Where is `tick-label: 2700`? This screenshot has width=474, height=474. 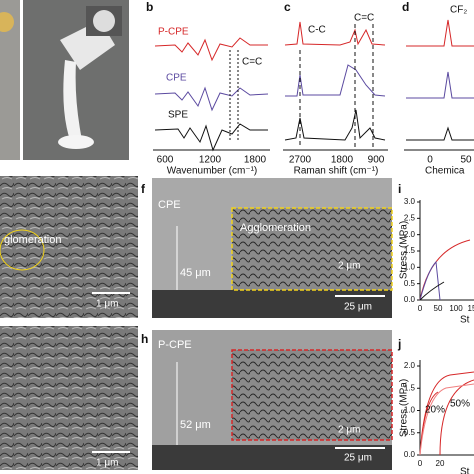 tick-label: 2700 is located at coordinates (300, 160).